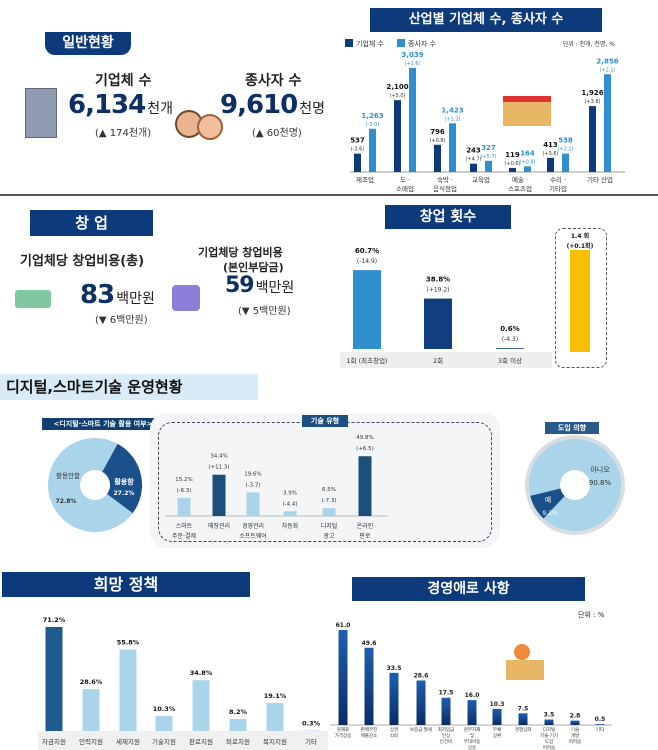  What do you see at coordinates (527, 113) in the screenshot?
I see `shop-illustration` at bounding box center [527, 113].